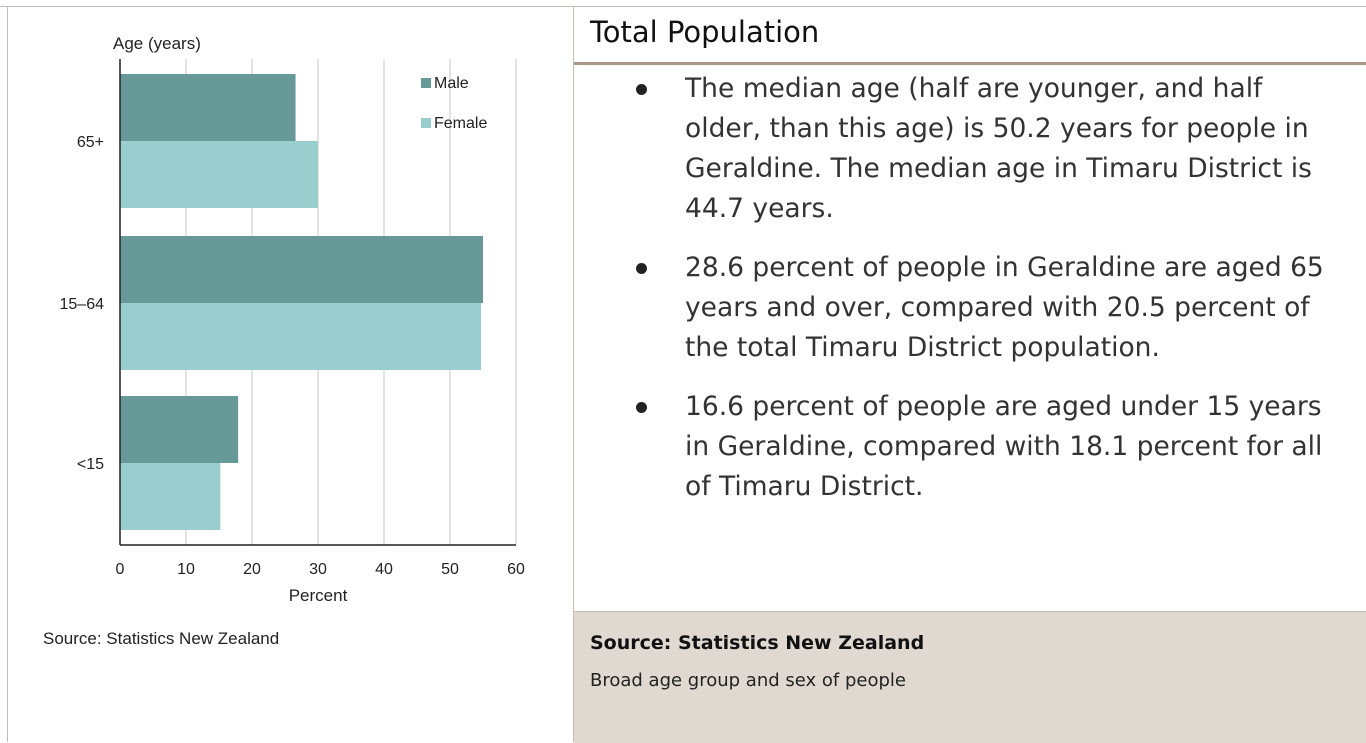 Image resolution: width=1366 pixels, height=743 pixels. What do you see at coordinates (157, 43) in the screenshot?
I see `y-axis-title: Age (years)` at bounding box center [157, 43].